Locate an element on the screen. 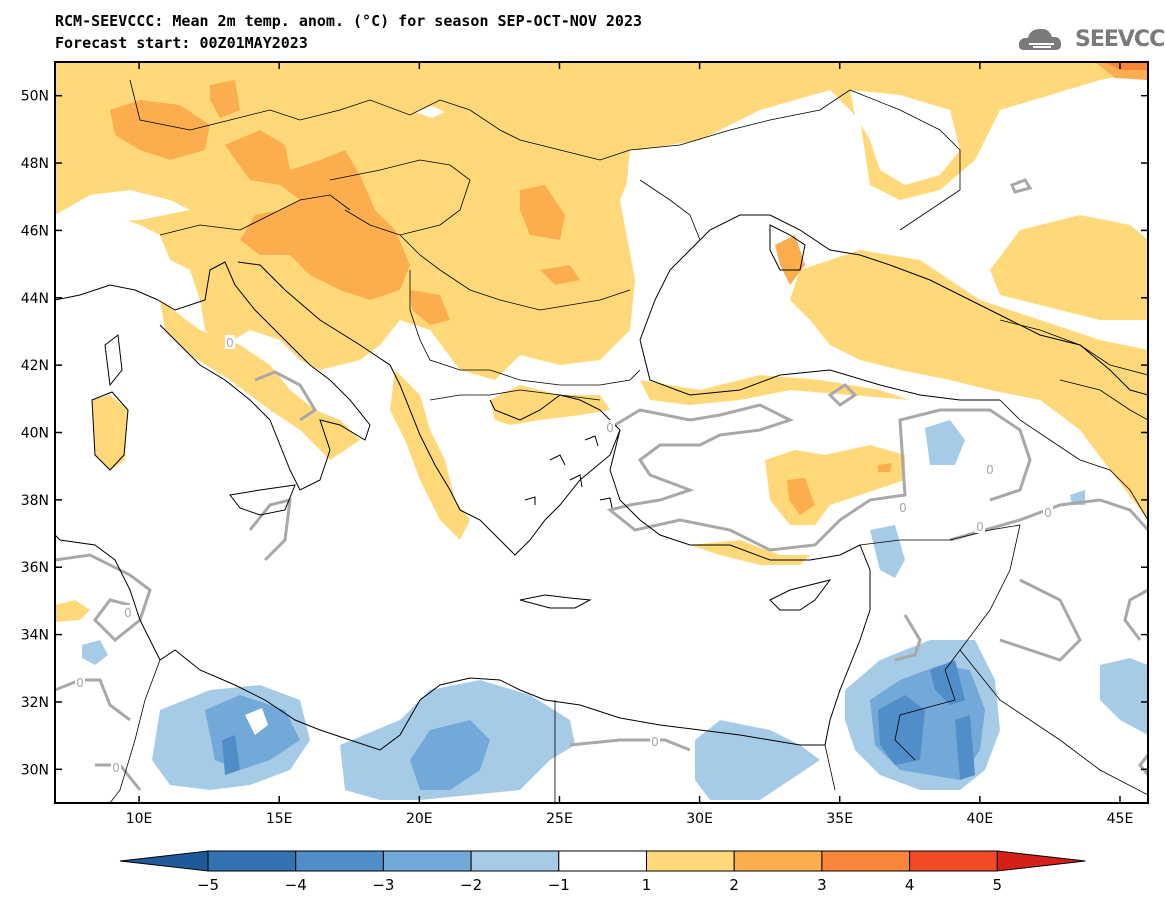  coastline-italy is located at coordinates (264, 376).